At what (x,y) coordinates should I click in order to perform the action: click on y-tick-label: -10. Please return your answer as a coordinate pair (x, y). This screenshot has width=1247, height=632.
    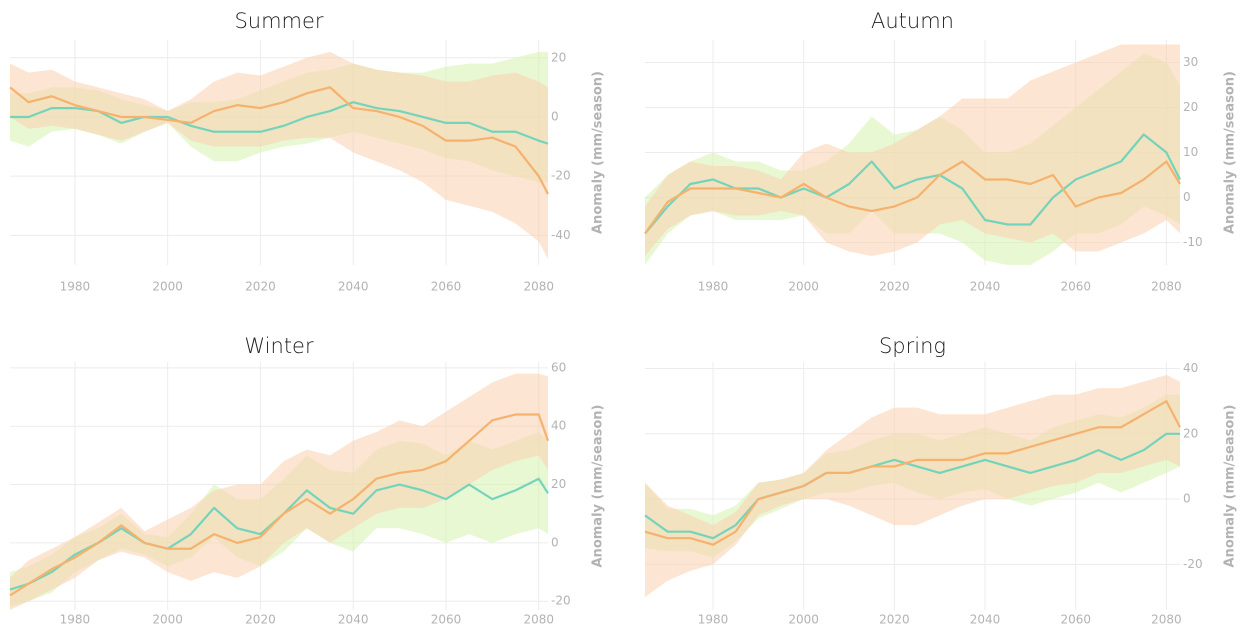
    Looking at the image, I should click on (1193, 242).